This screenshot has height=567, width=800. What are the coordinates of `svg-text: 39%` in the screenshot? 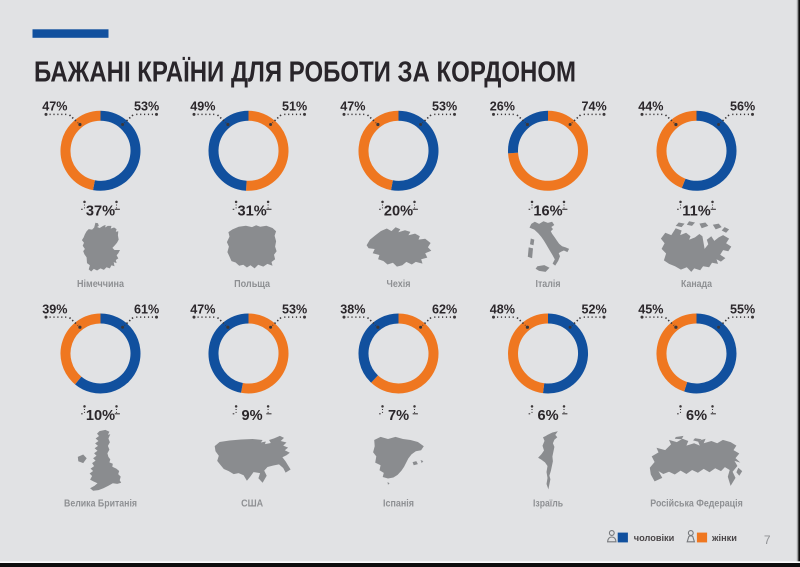 It's located at (54, 309).